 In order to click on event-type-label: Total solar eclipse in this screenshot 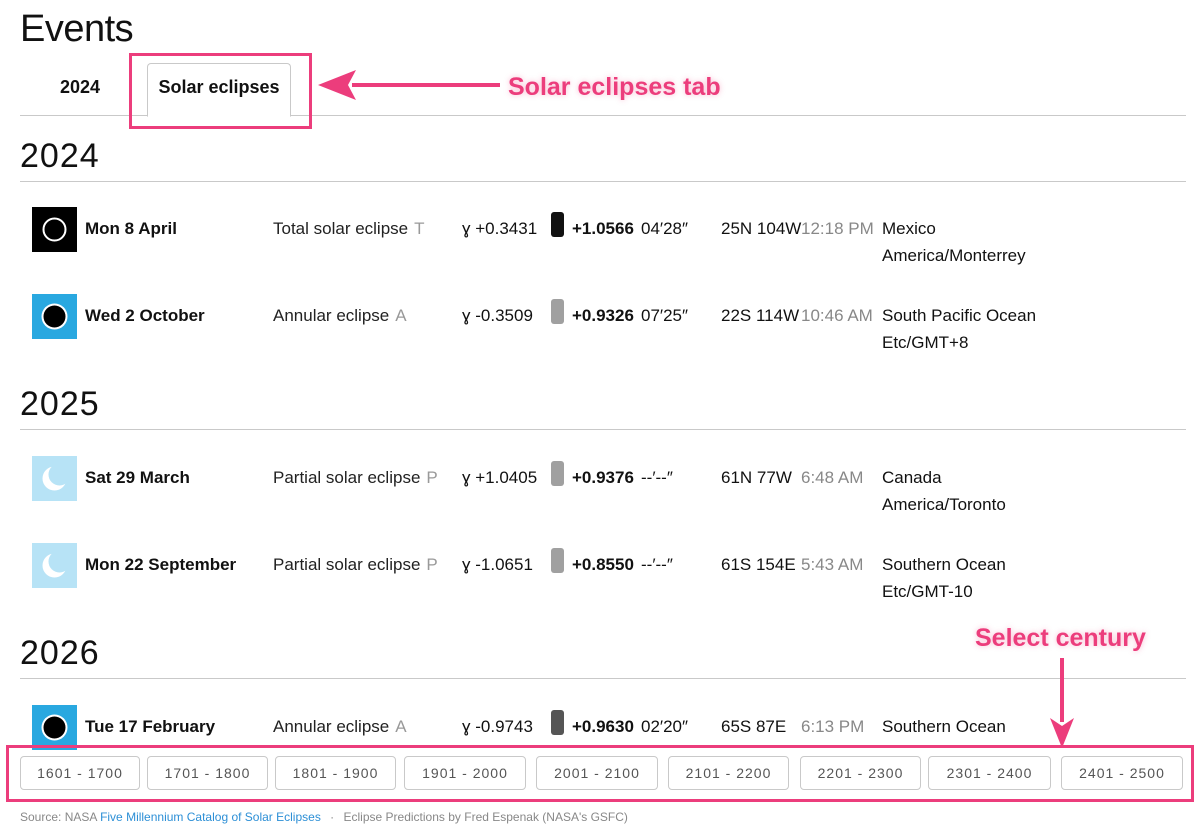, I will do `click(341, 228)`.